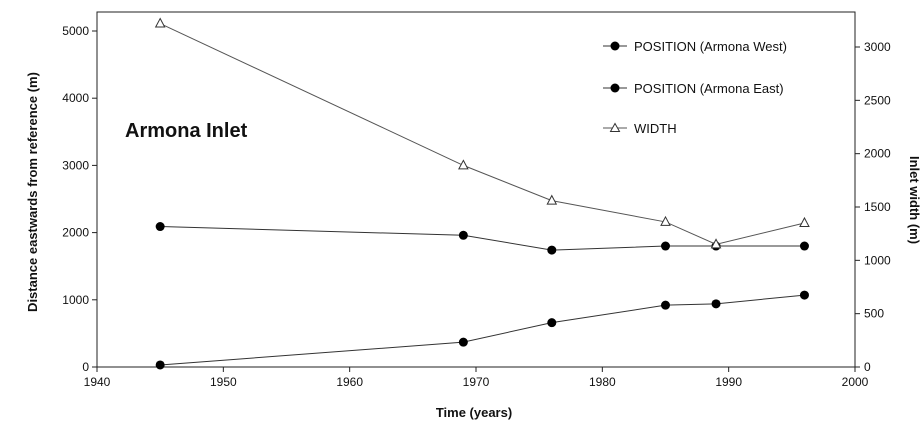 The height and width of the screenshot is (423, 921). What do you see at coordinates (877, 207) in the screenshot?
I see `y-right-tick-label: 1500` at bounding box center [877, 207].